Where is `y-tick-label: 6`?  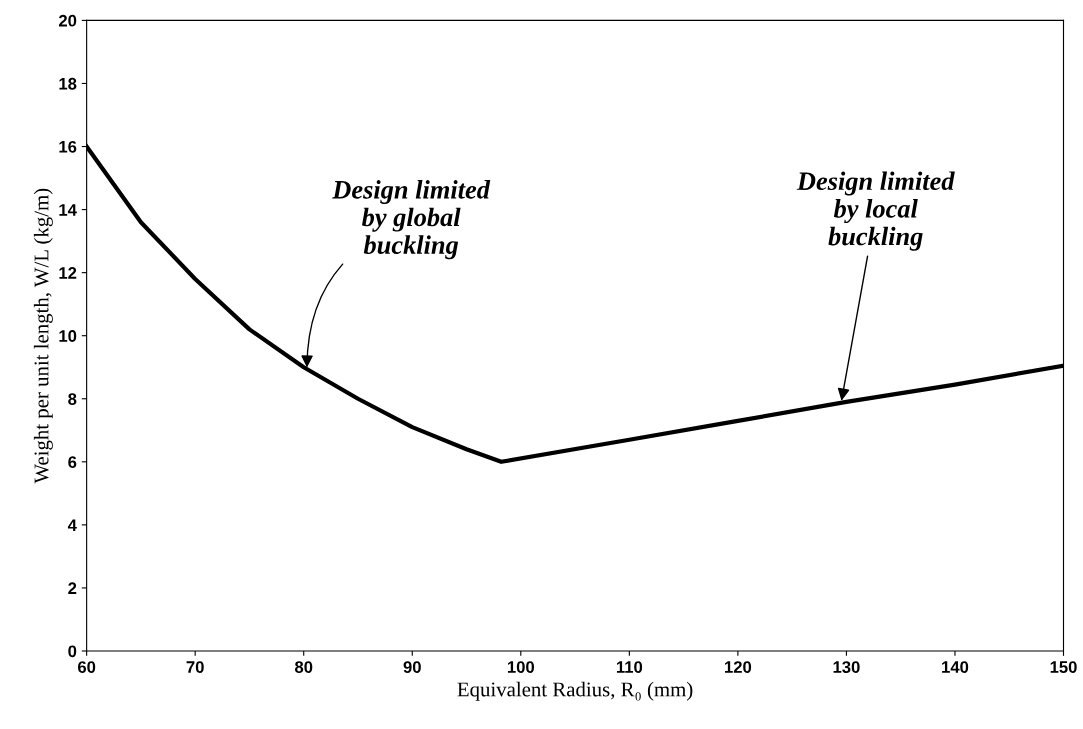 y-tick-label: 6 is located at coordinates (72, 462).